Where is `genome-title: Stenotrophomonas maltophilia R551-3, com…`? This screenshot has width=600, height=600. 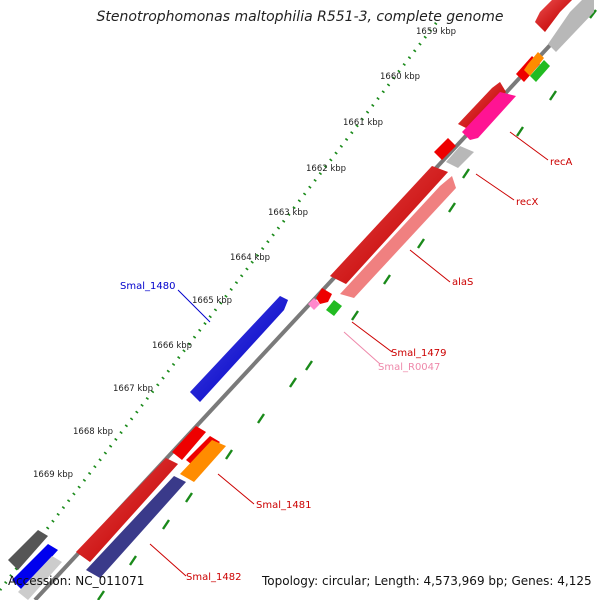 genome-title: Stenotrophomonas maltophilia R551-3, com… is located at coordinates (300, 17).